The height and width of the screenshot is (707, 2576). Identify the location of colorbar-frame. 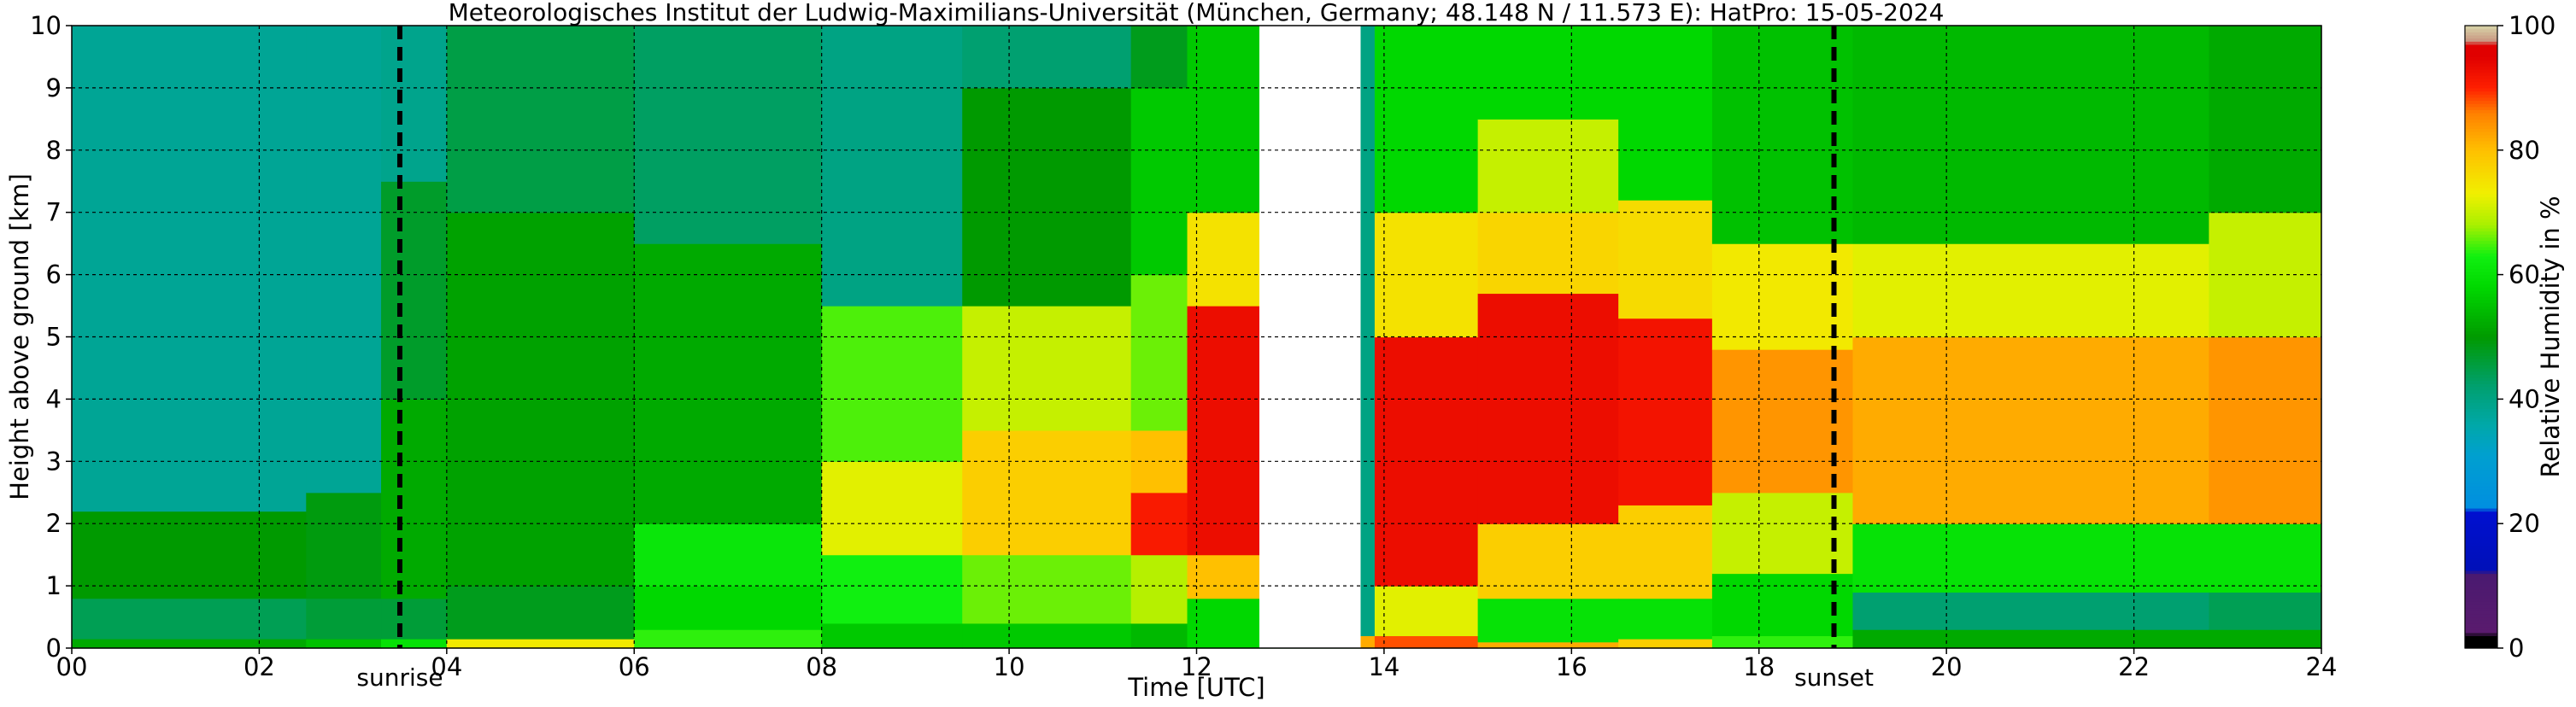
(2481, 337).